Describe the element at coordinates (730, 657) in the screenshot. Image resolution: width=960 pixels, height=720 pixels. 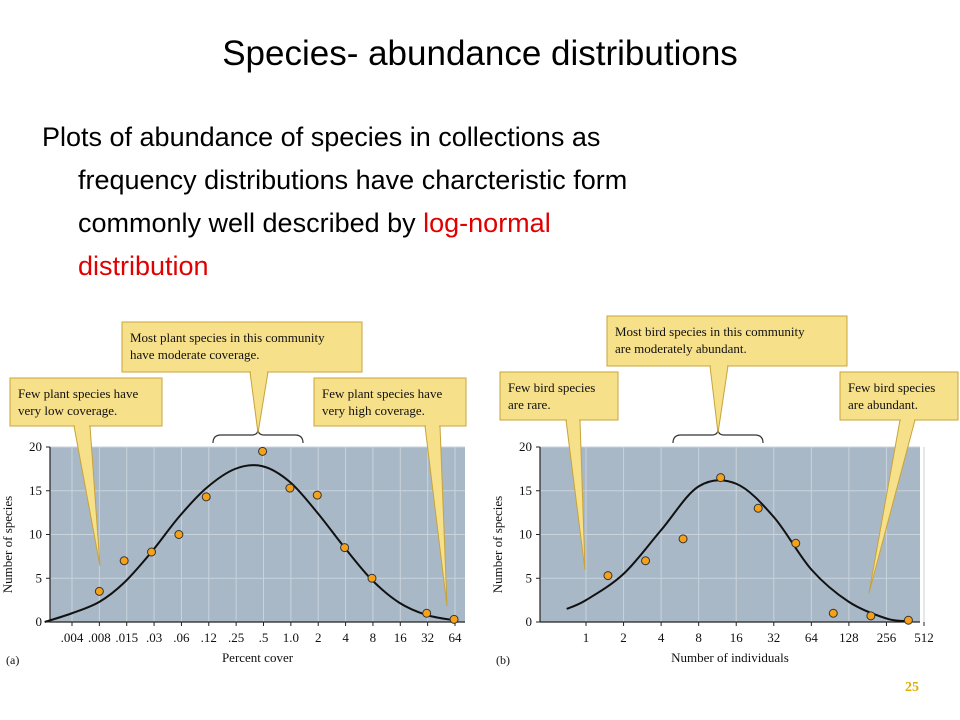
I see `x-axis-label: Number of individuals` at that location.